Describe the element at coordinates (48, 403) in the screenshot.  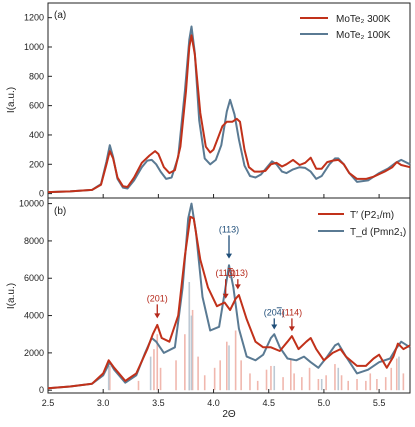
I see `x-tick-label: 2.5` at that location.